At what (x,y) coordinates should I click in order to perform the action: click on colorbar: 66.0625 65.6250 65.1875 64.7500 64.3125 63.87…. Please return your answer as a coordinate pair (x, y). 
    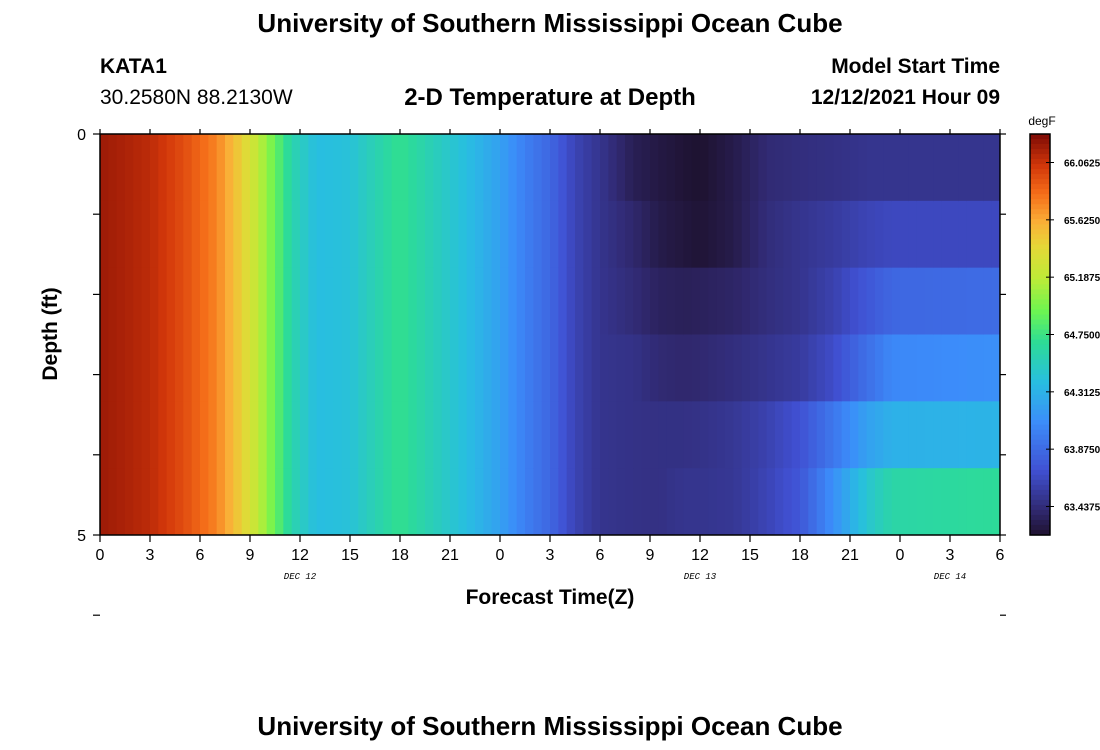
    Looking at the image, I should click on (1064, 334).